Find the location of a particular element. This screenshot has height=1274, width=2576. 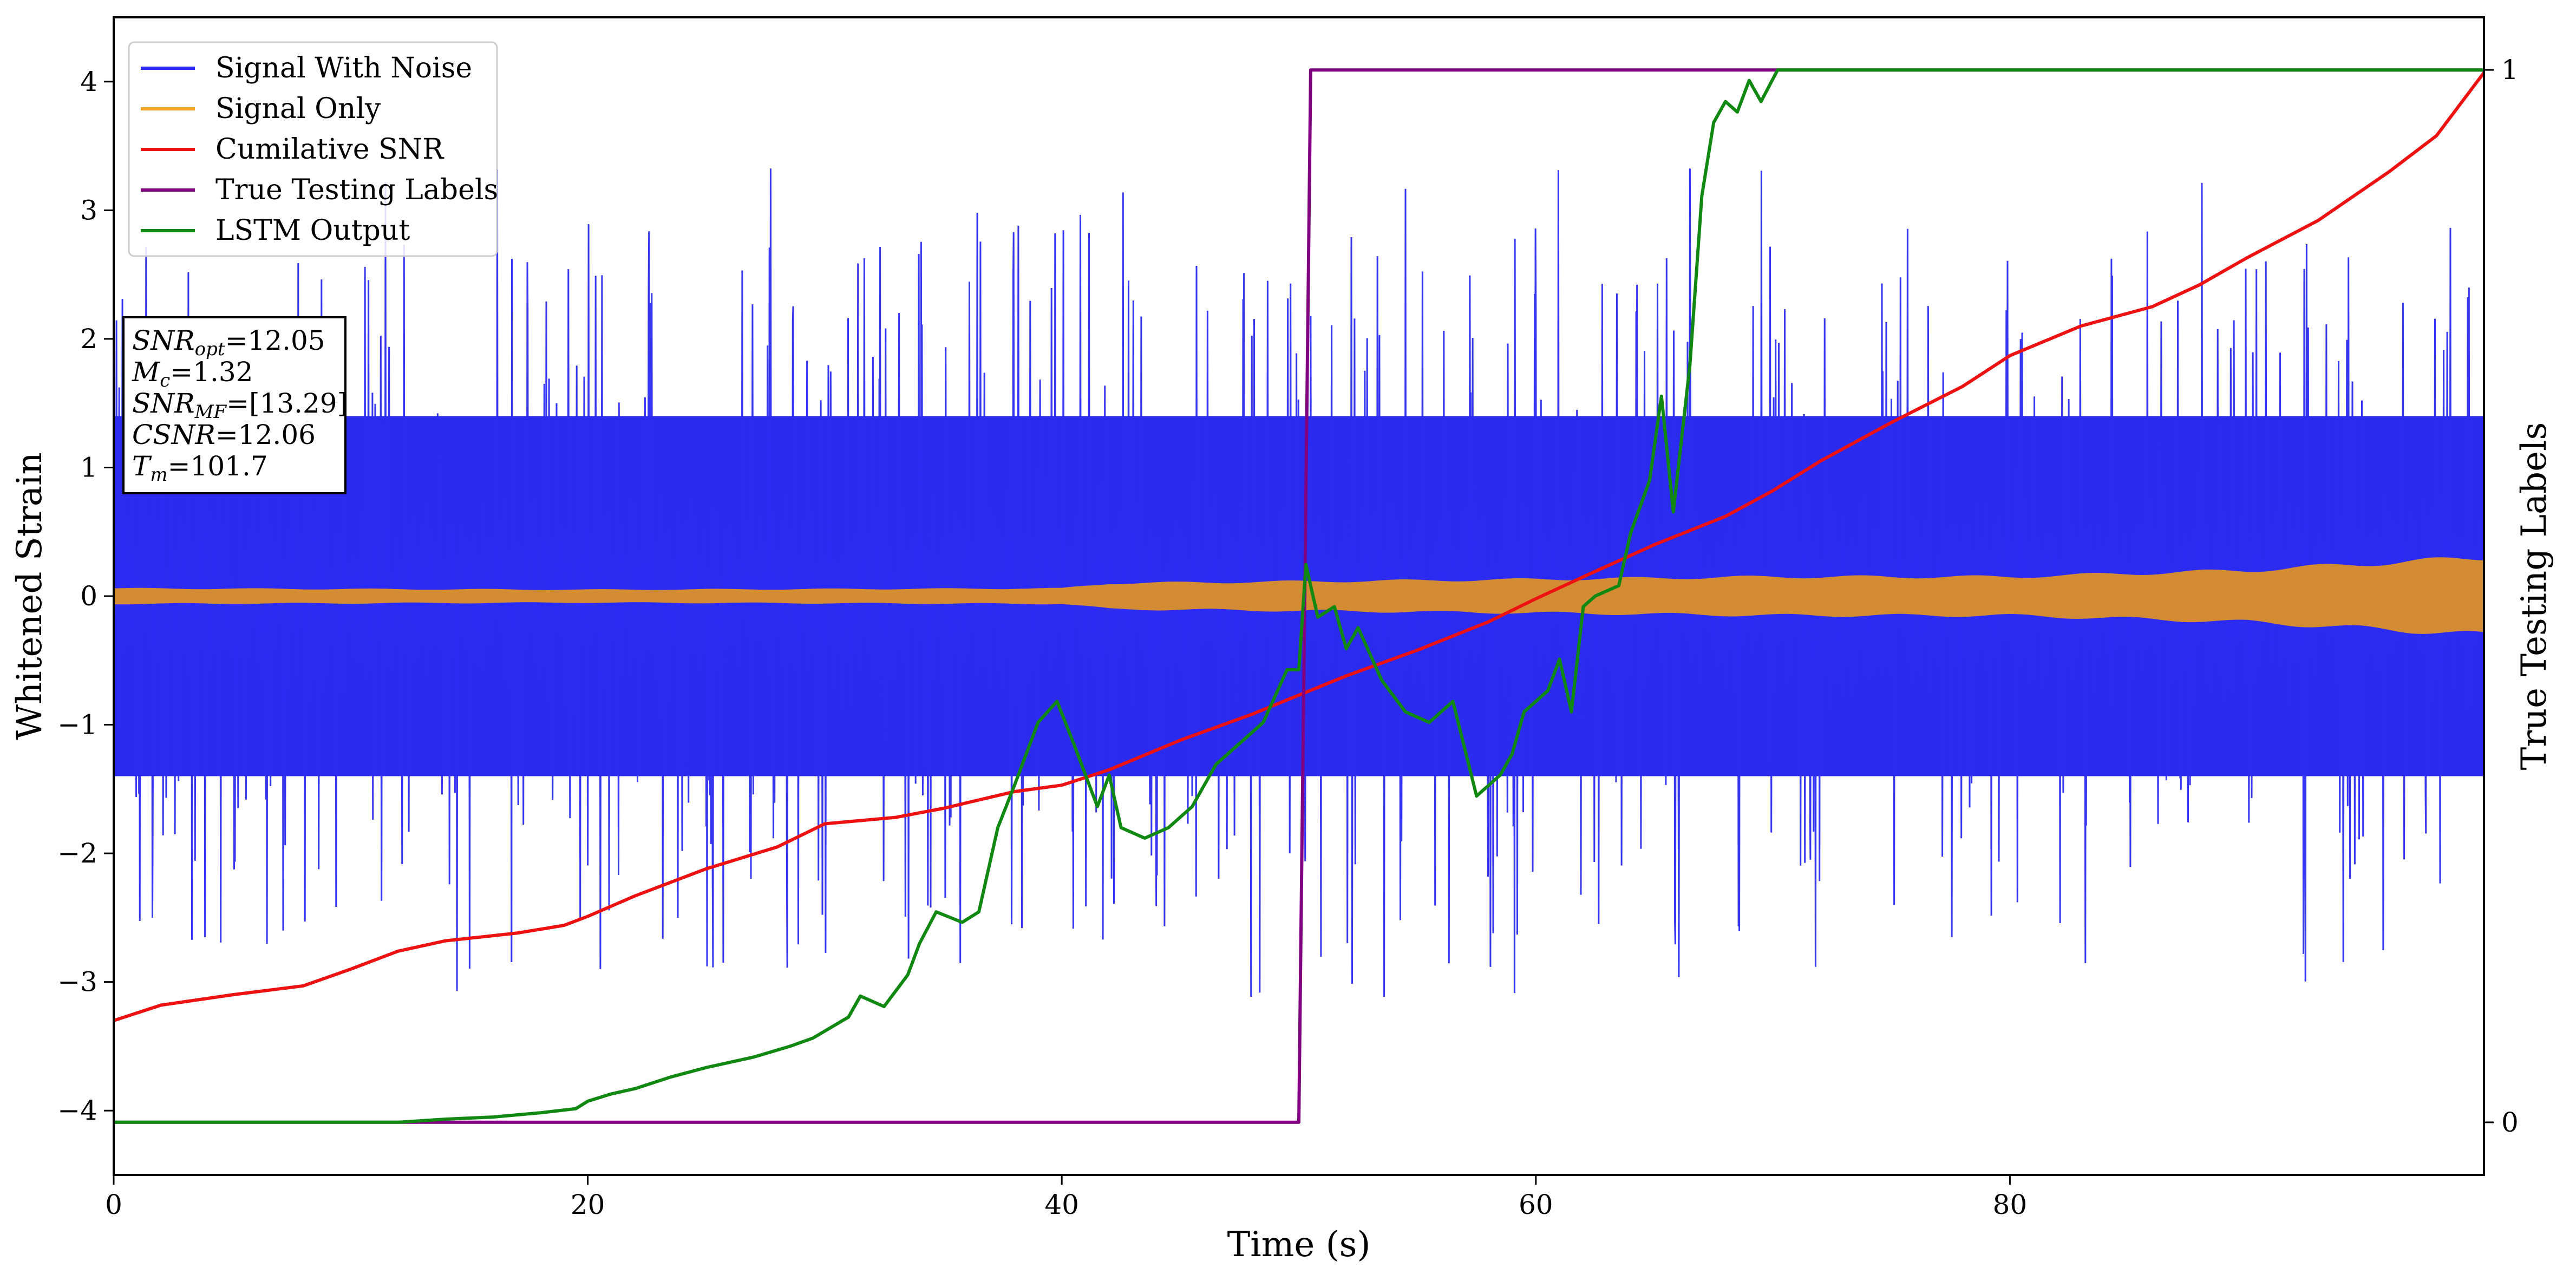

info-line-snr-mf: SNRMF=[13.29] is located at coordinates (240, 405).